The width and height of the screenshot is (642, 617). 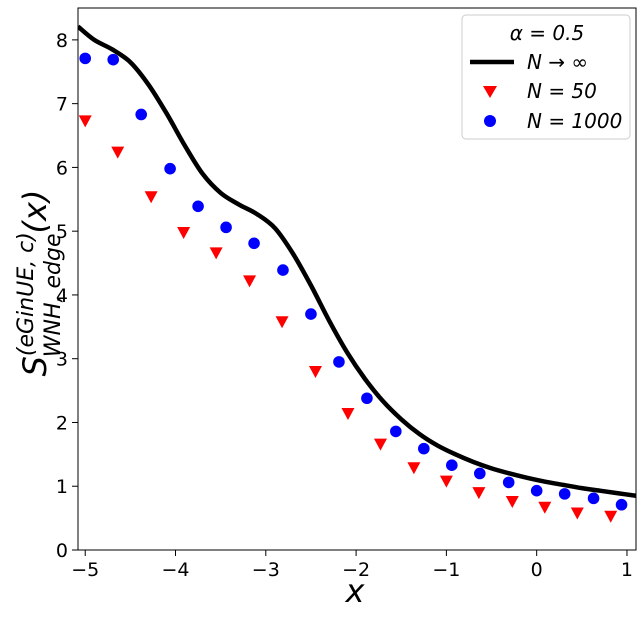 What do you see at coordinates (355, 591) in the screenshot?
I see `x-axis-title: x` at bounding box center [355, 591].